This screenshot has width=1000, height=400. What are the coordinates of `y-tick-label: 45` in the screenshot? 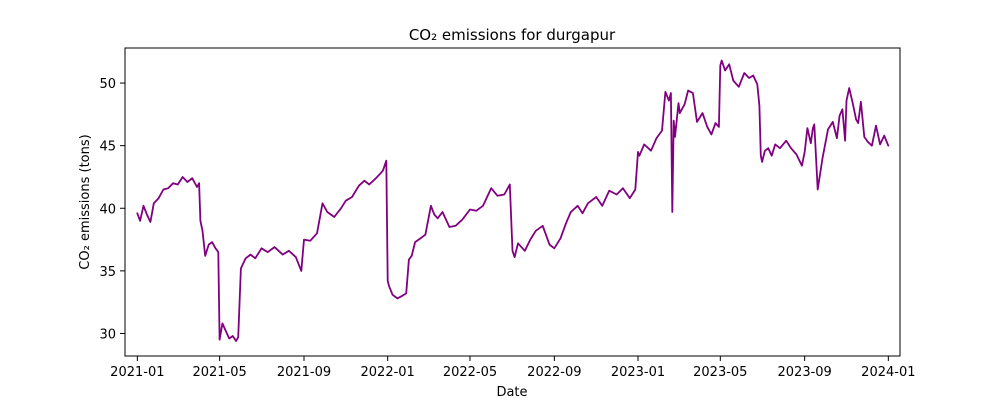 It's located at (107, 147).